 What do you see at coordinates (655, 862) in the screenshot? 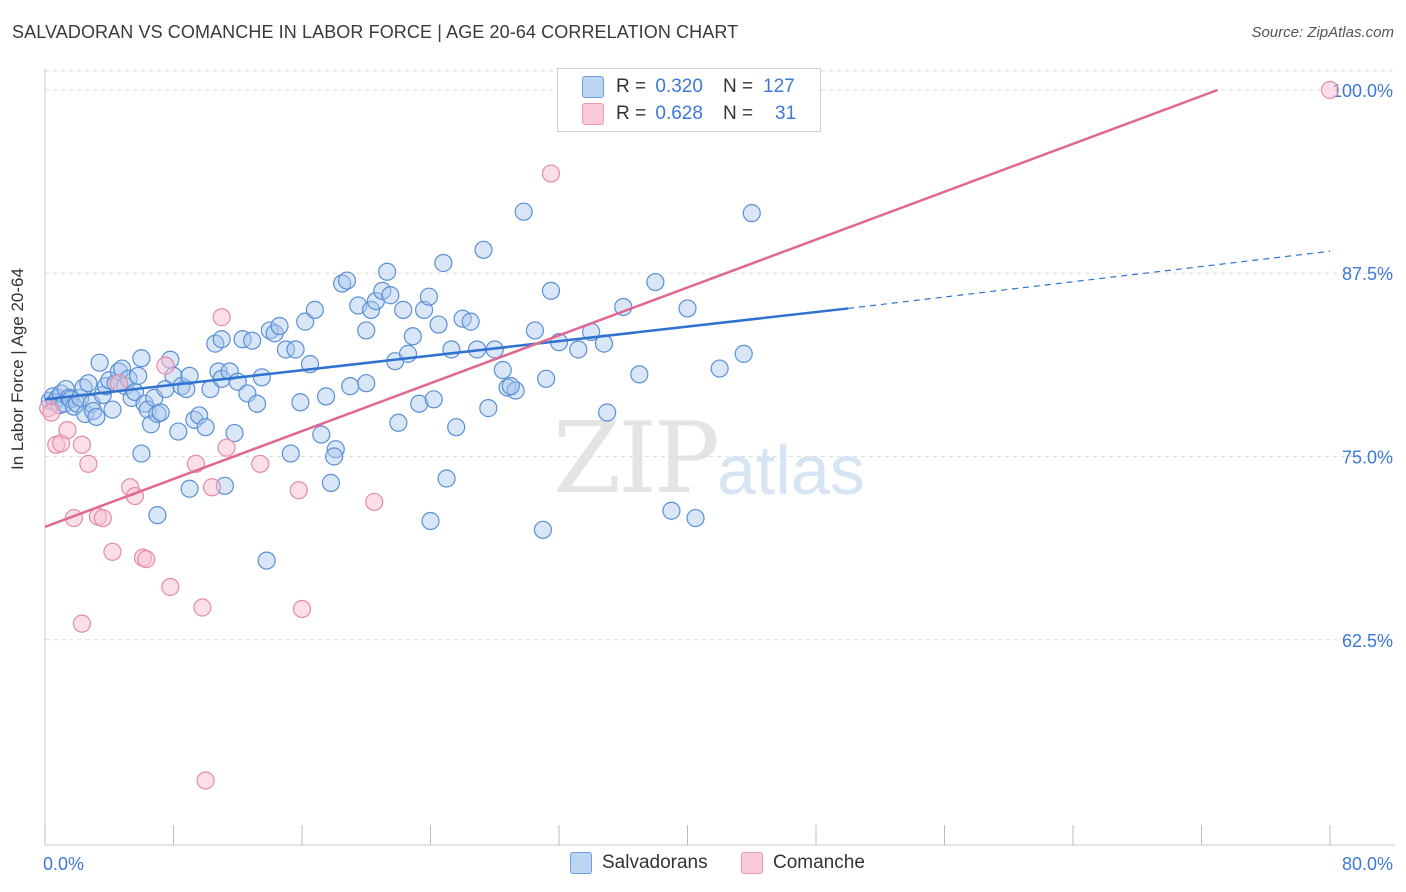
I see `salvadorans-legend-label: Salvadorans` at bounding box center [655, 862].